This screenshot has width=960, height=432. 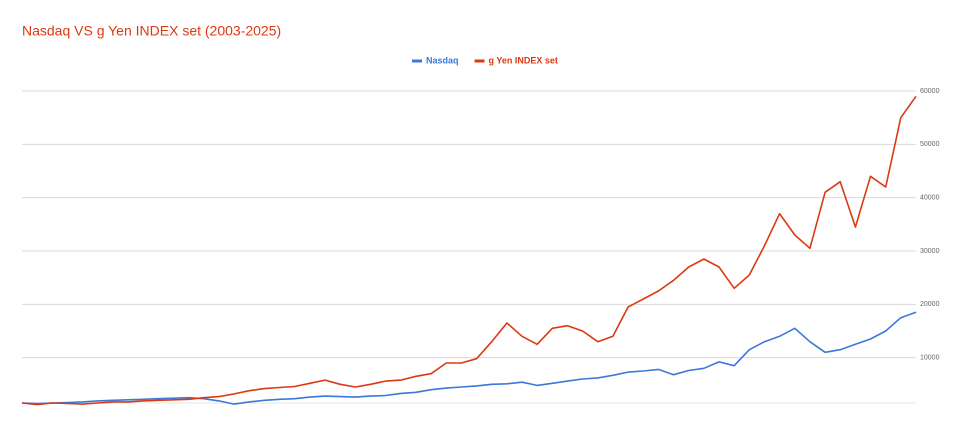 I want to click on legend-label: Nasdaq, so click(x=442, y=60).